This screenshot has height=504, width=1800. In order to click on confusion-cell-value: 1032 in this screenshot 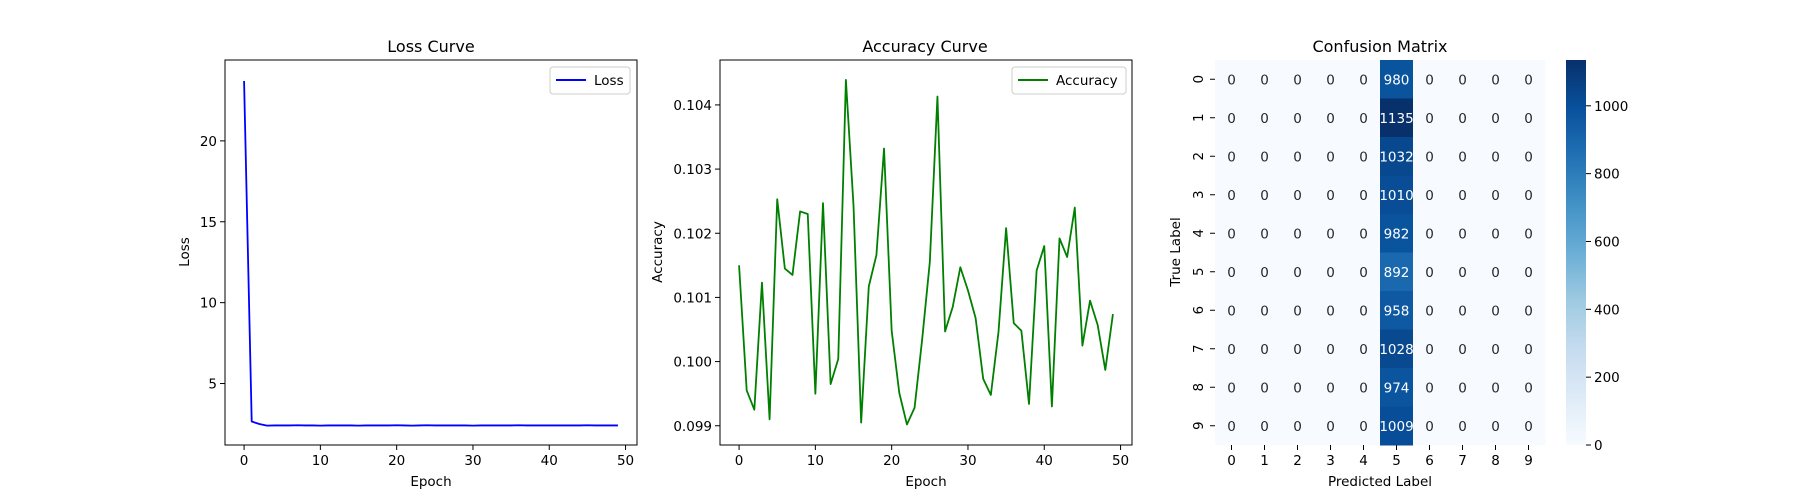, I will do `click(1396, 157)`.